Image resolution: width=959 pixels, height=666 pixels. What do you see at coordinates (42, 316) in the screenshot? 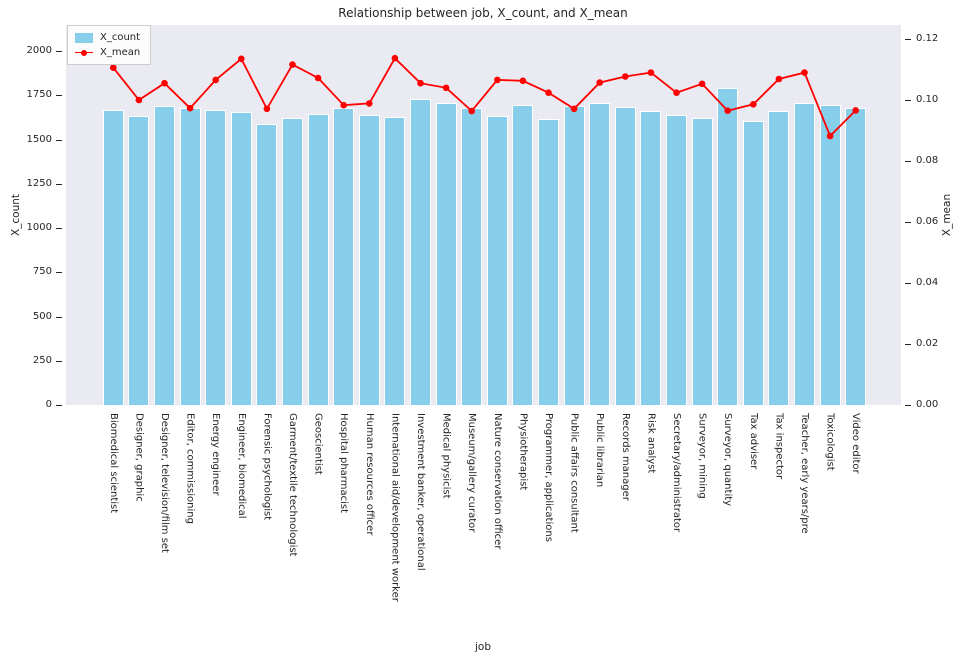
I see `left-ytick-label: 500` at bounding box center [42, 316].